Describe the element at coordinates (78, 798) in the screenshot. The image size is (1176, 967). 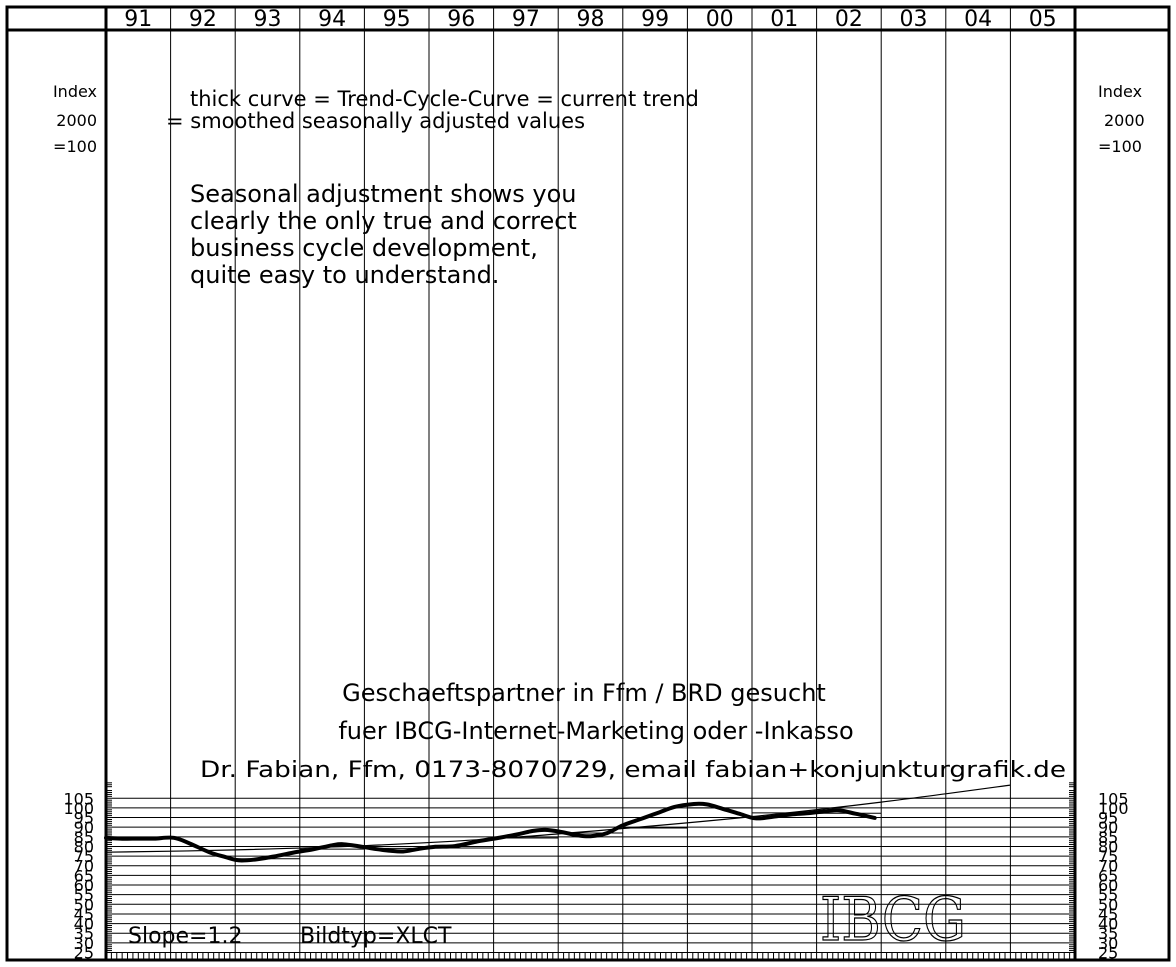
I see `y-tick-left-105: 105` at that location.